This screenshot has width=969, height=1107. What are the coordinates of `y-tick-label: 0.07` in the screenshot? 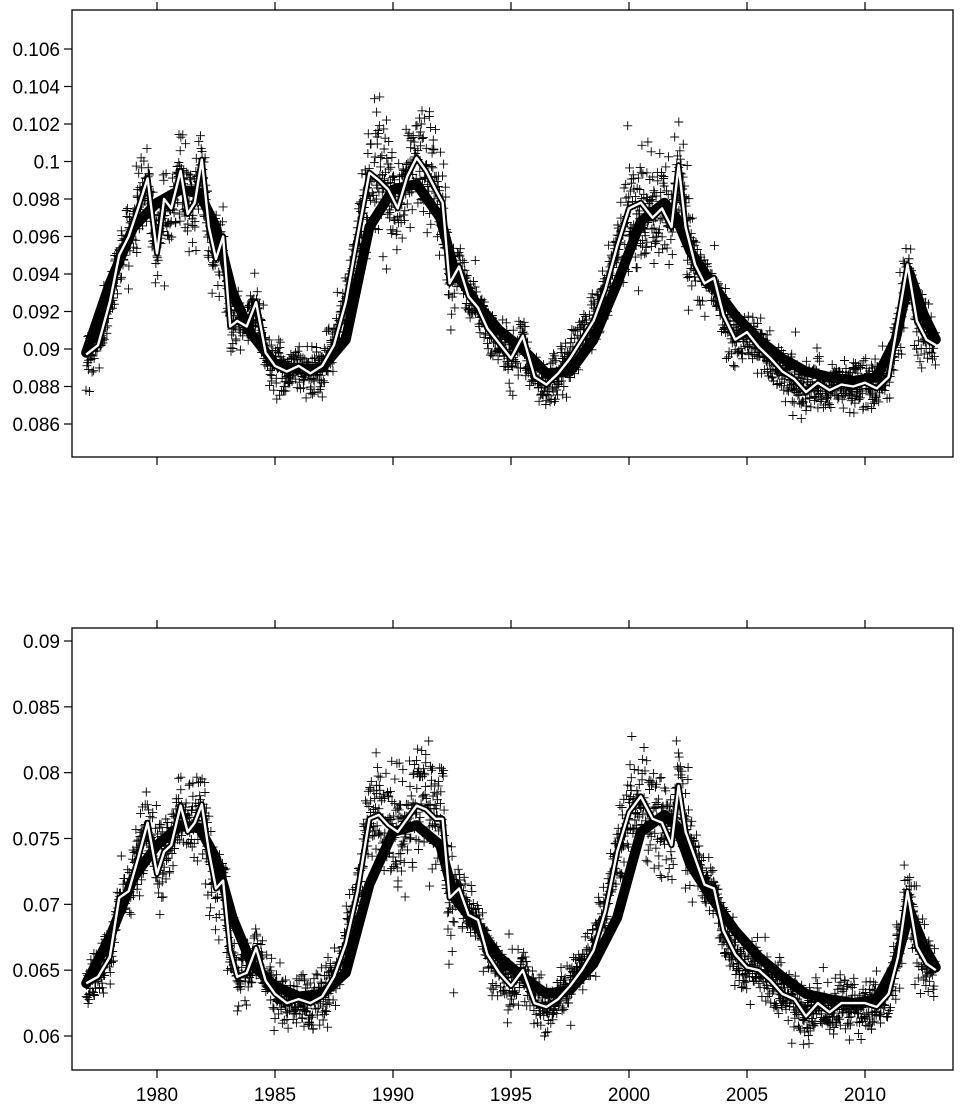 It's located at (41, 905).